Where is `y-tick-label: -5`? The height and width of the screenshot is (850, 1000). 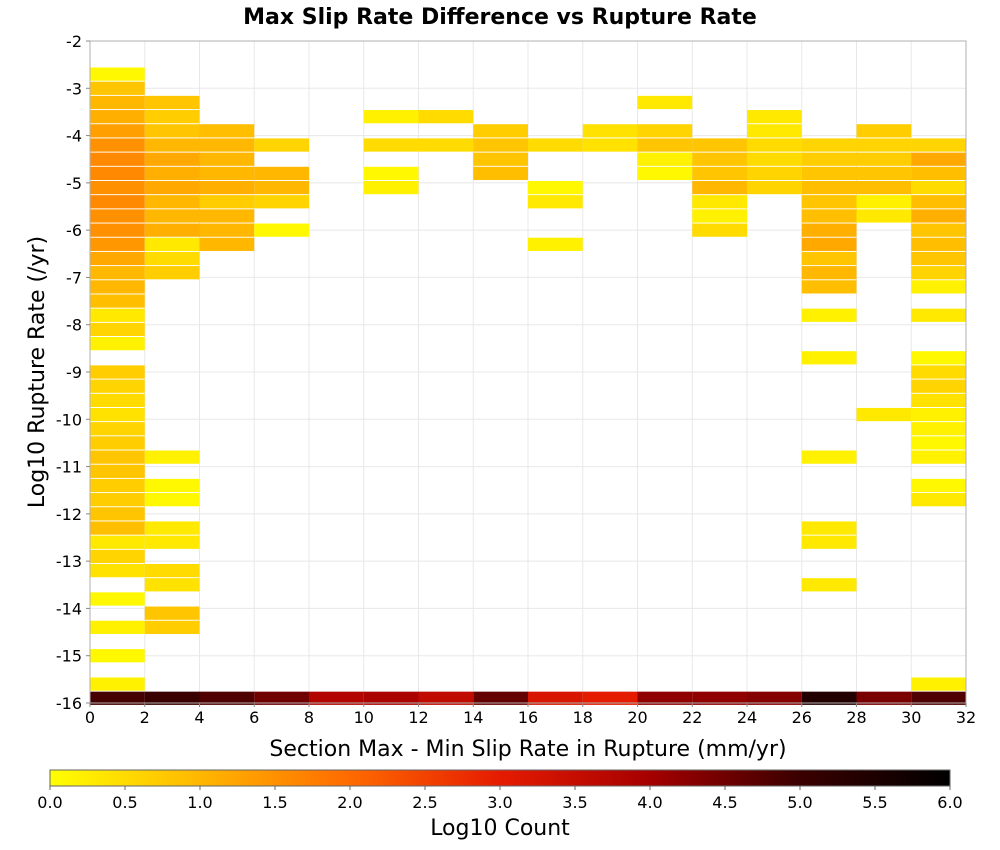
y-tick-label: -5 is located at coordinates (74, 183).